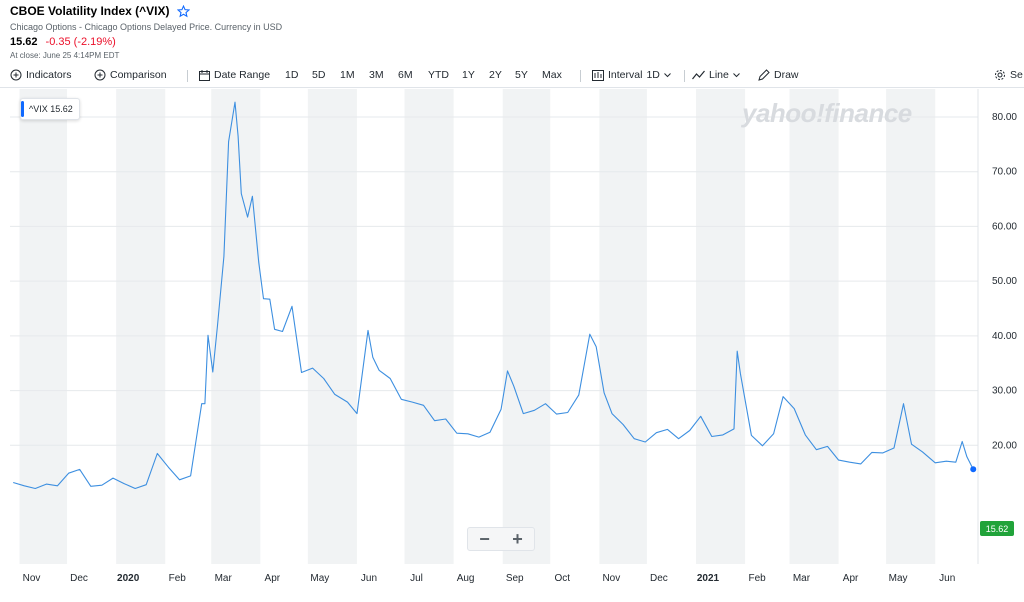 Image resolution: width=1024 pixels, height=602 pixels. What do you see at coordinates (521, 75) in the screenshot?
I see `range-5y: 5Y` at bounding box center [521, 75].